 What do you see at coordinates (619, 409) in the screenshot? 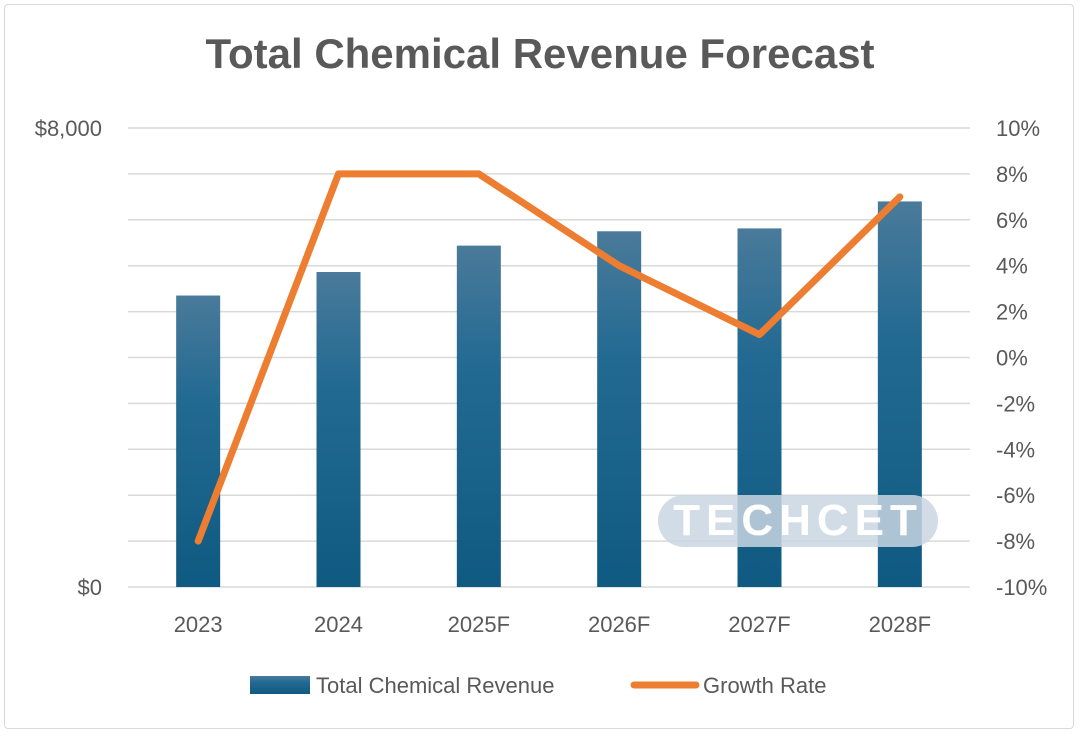
I see `bar-2026f` at bounding box center [619, 409].